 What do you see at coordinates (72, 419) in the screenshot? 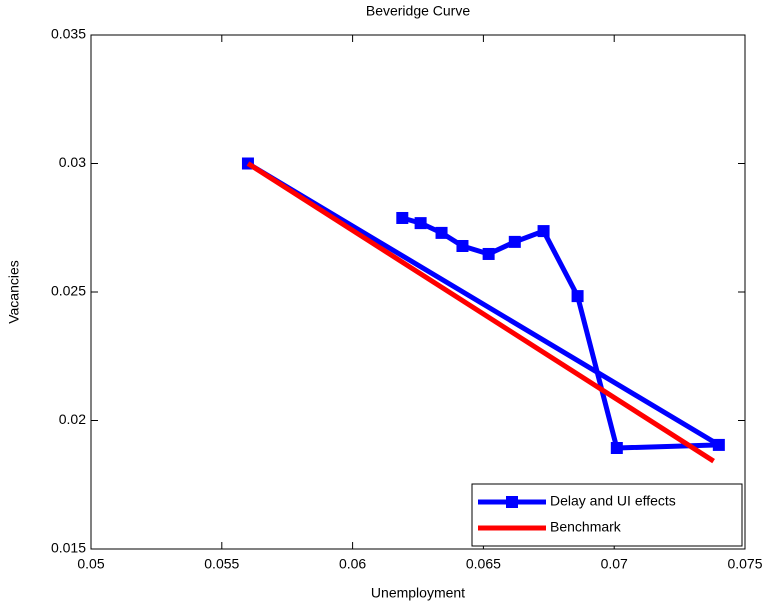
I see `y-tick-label: 0.02` at bounding box center [72, 419].